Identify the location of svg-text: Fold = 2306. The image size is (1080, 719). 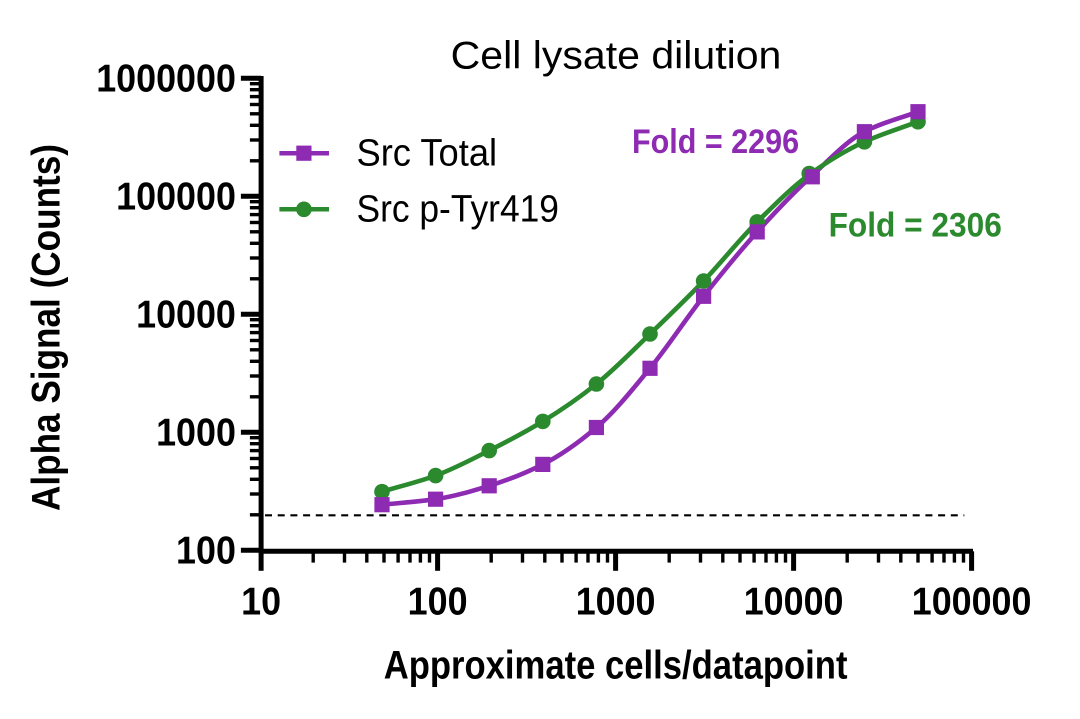
(915, 224).